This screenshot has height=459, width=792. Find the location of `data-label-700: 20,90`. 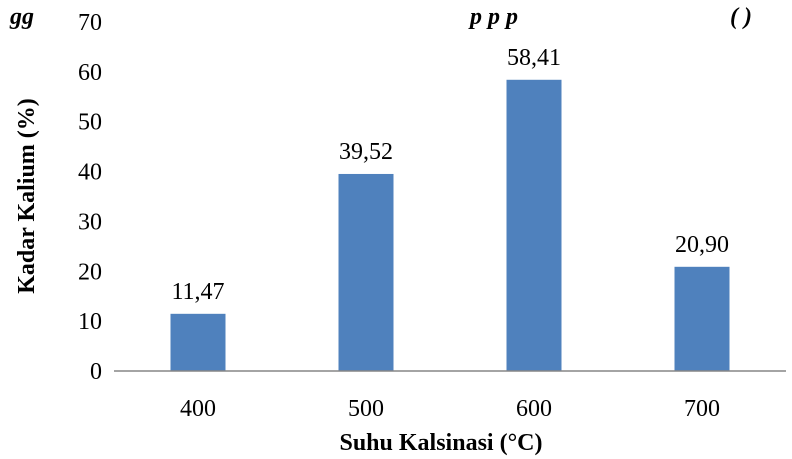

data-label-700: 20,90 is located at coordinates (702, 245).